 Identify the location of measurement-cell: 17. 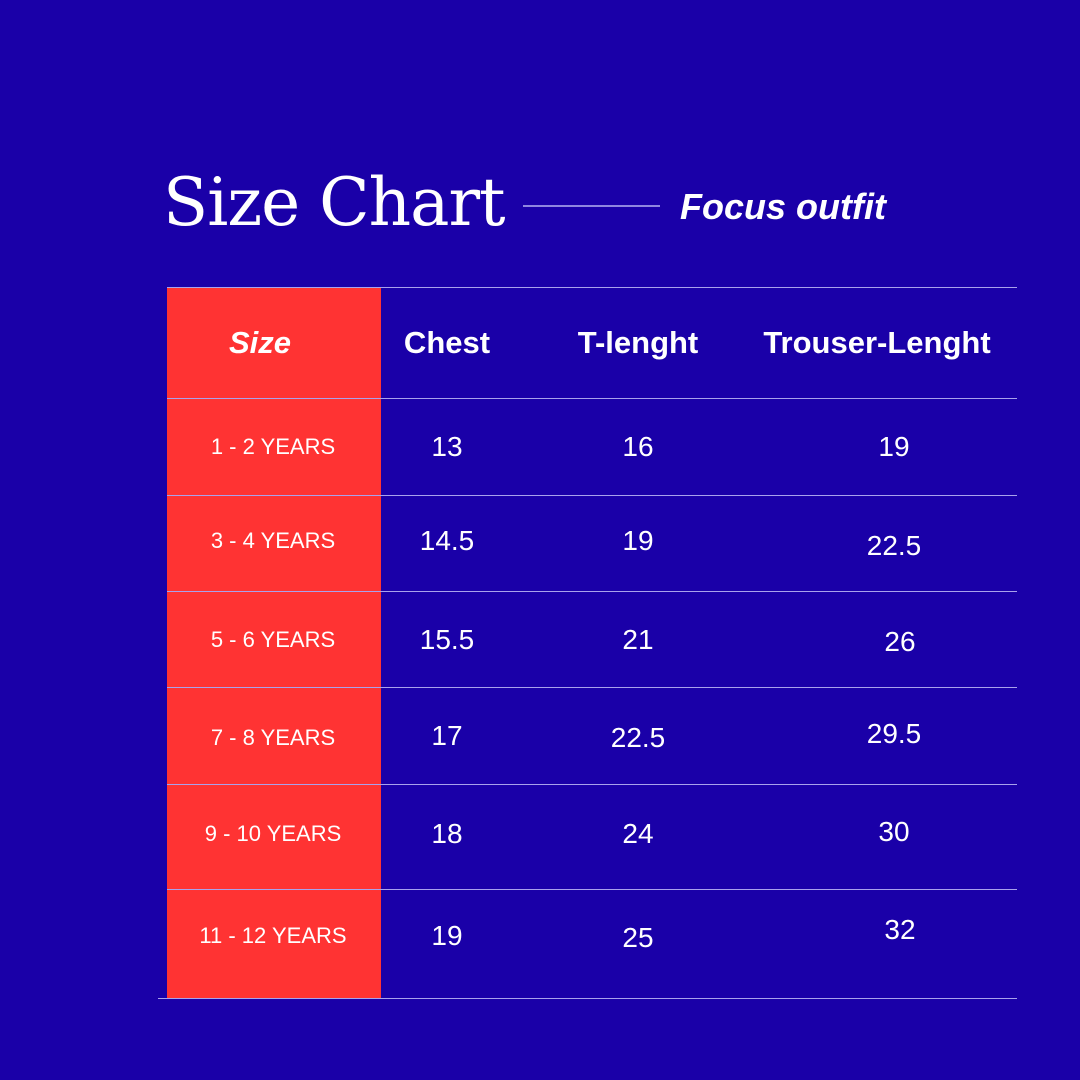
(447, 735).